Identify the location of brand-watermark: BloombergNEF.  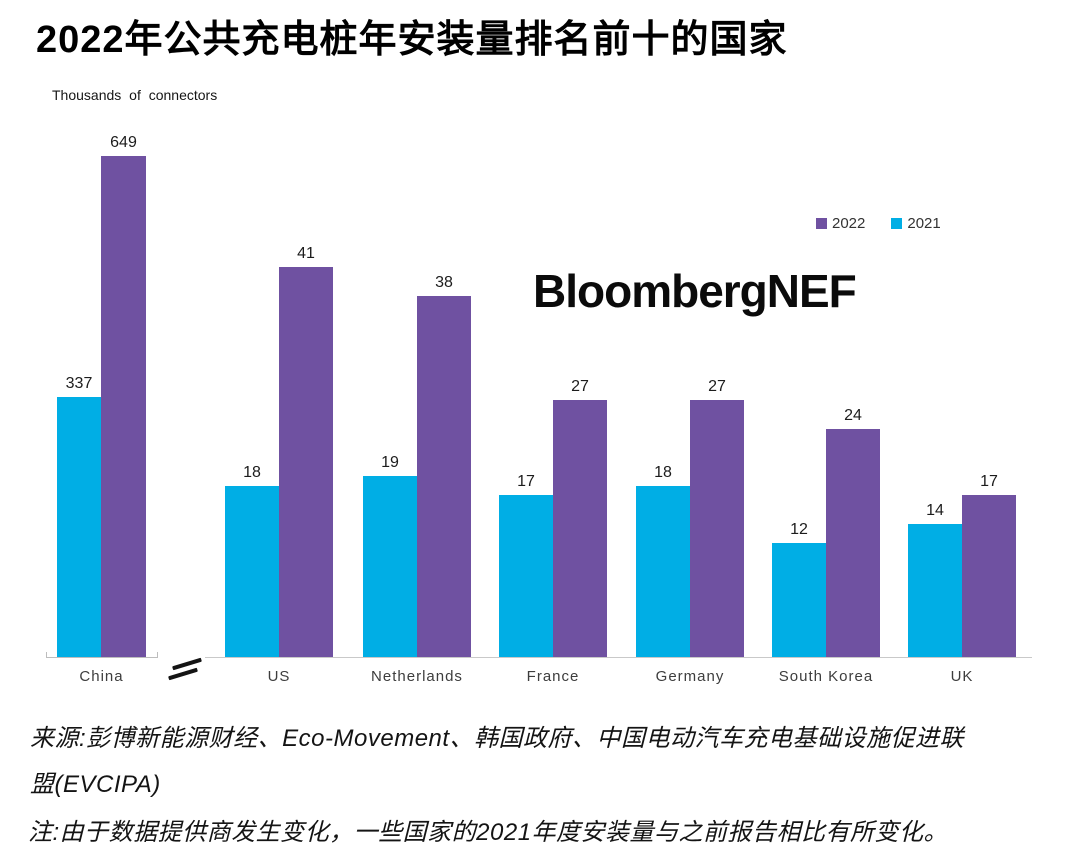
(695, 291).